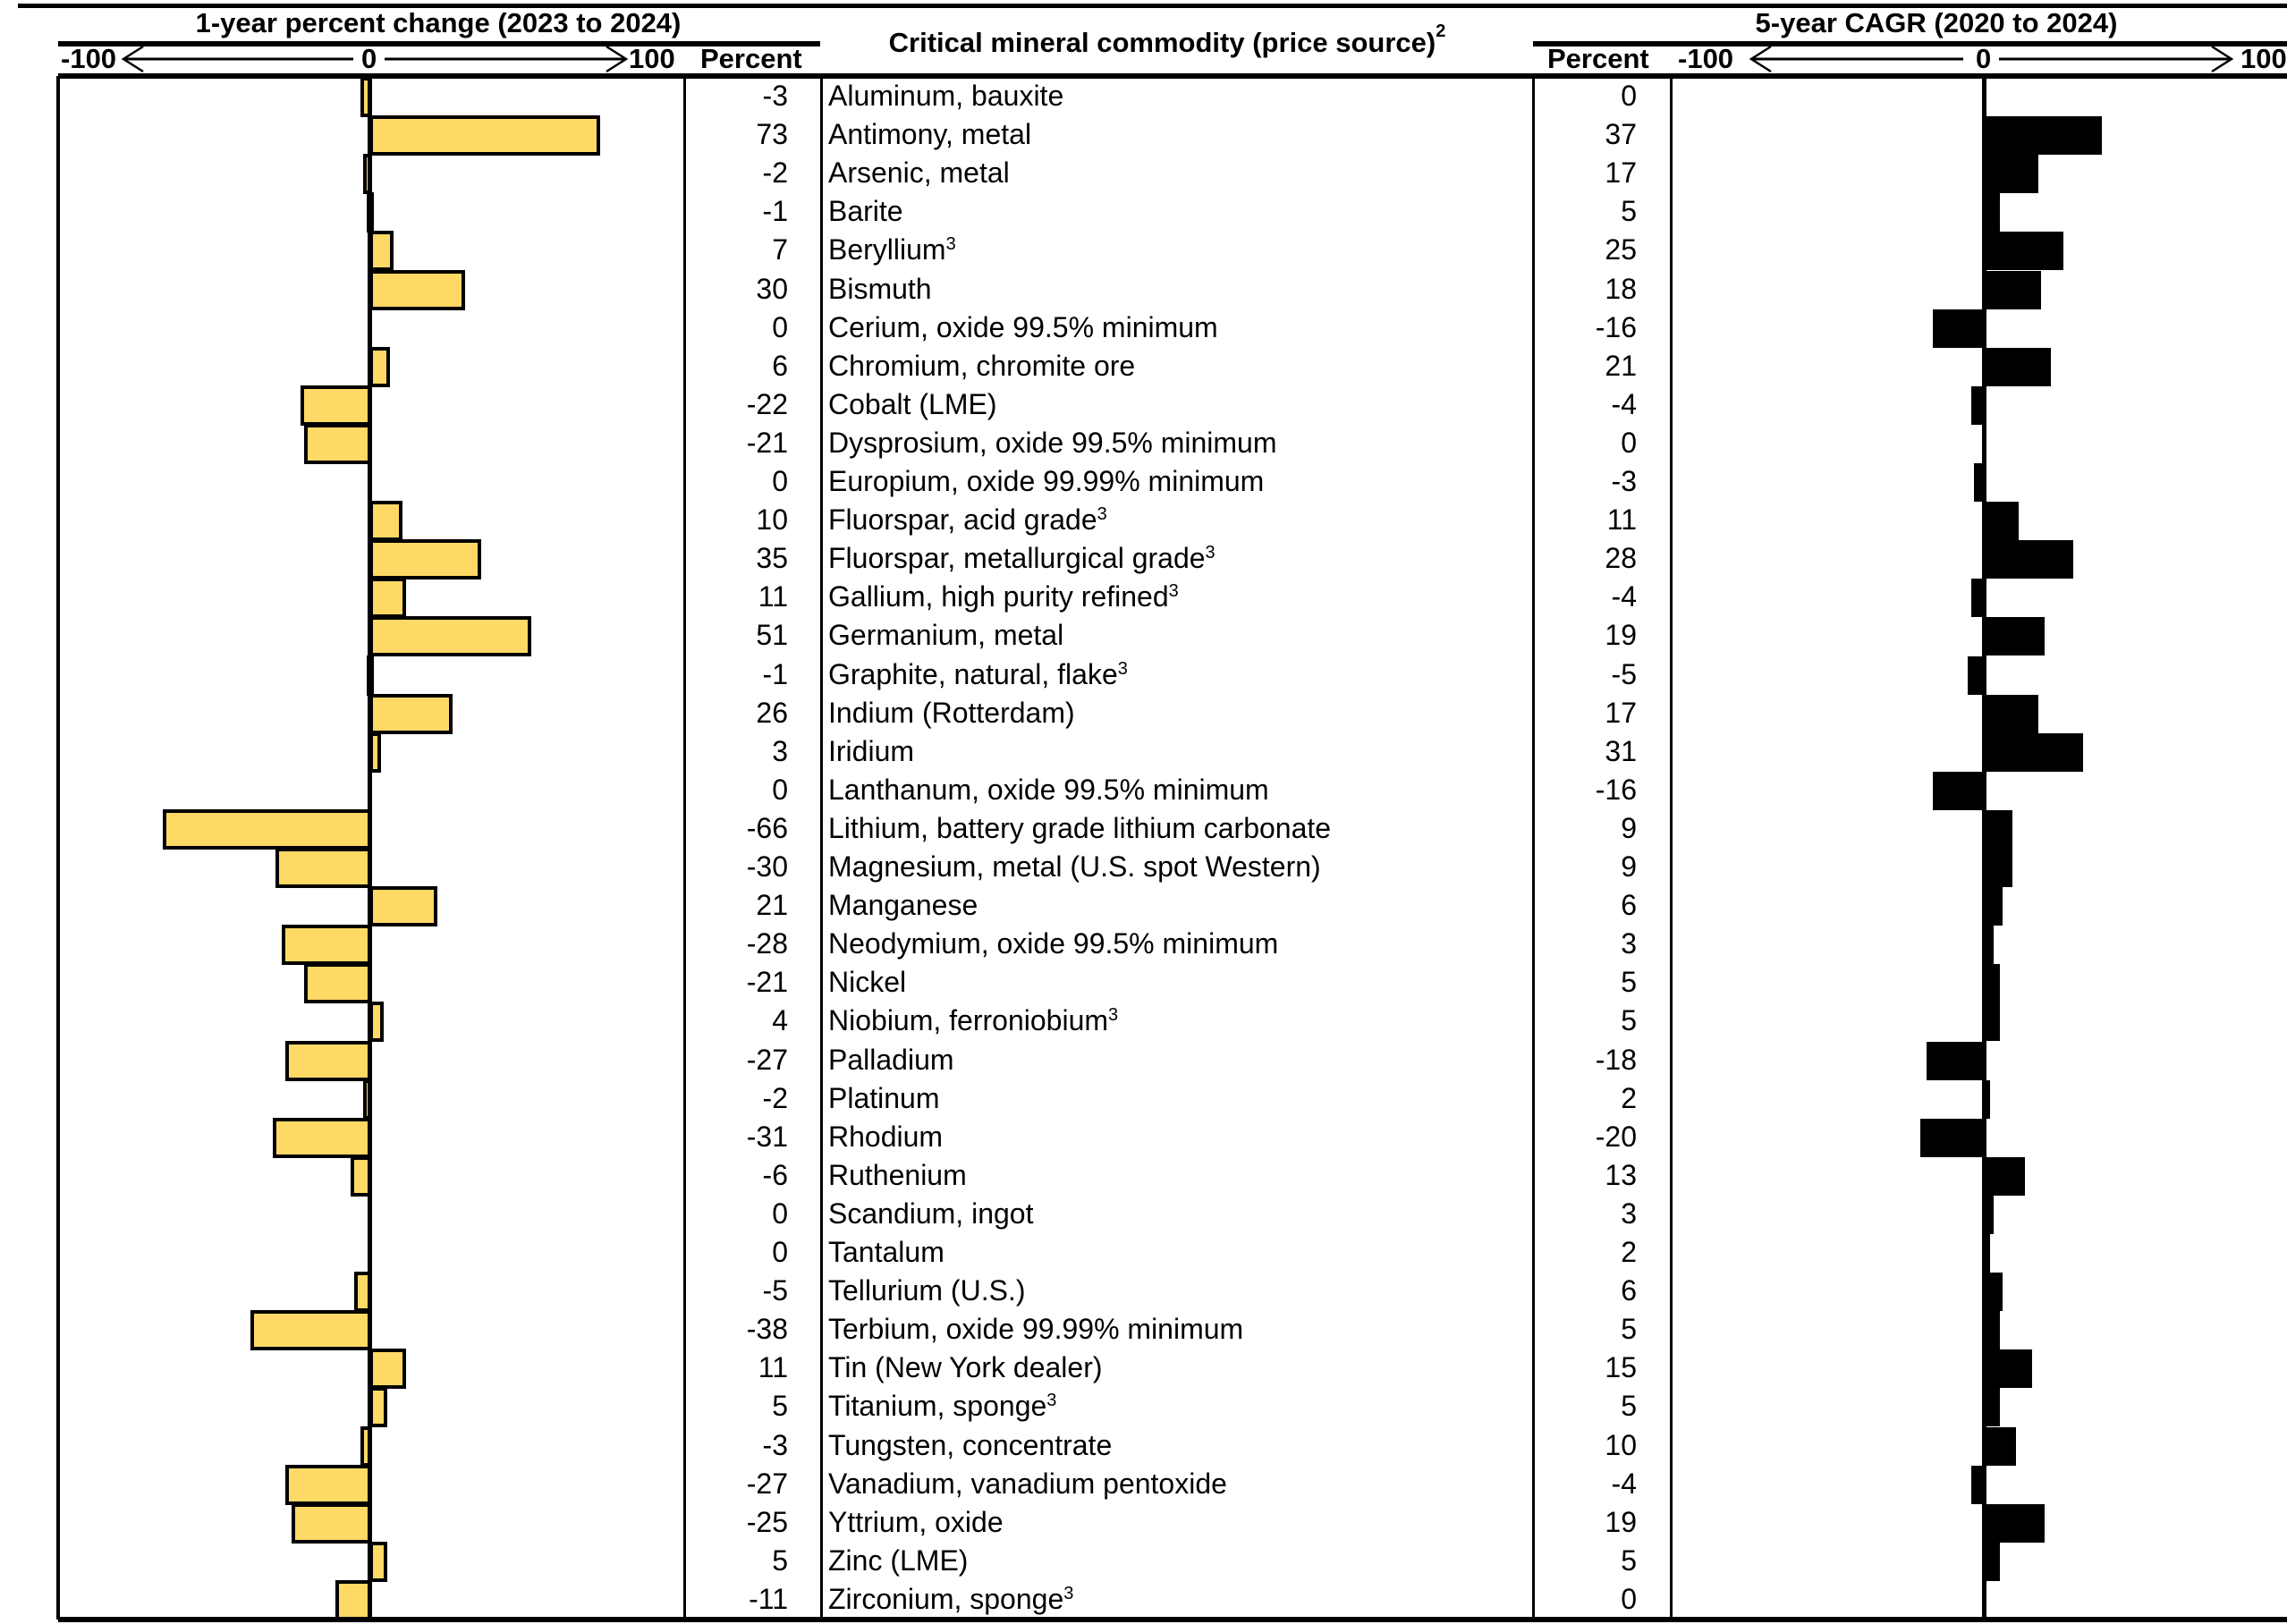 Image resolution: width=2287 pixels, height=1624 pixels. Describe the element at coordinates (1621, 558) in the screenshot. I see `cagr-value: 28` at that location.